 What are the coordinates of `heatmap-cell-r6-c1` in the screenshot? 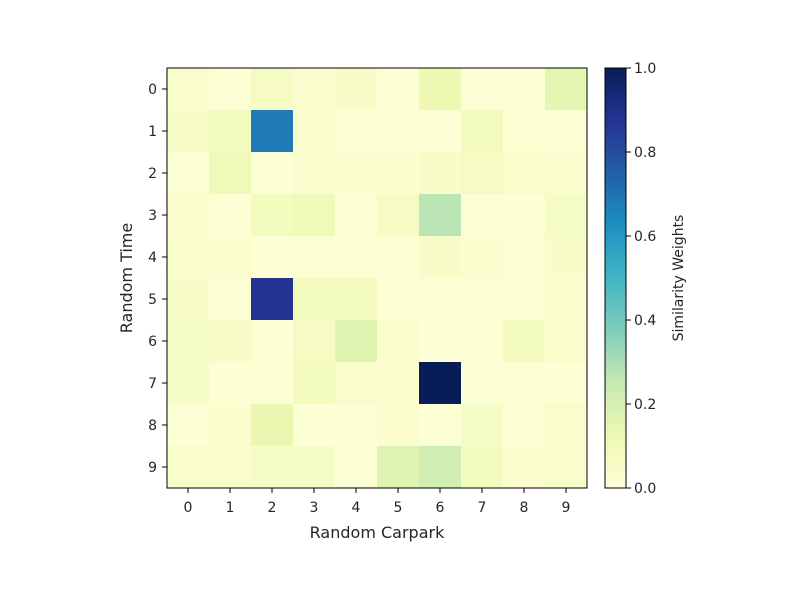 It's located at (230, 341).